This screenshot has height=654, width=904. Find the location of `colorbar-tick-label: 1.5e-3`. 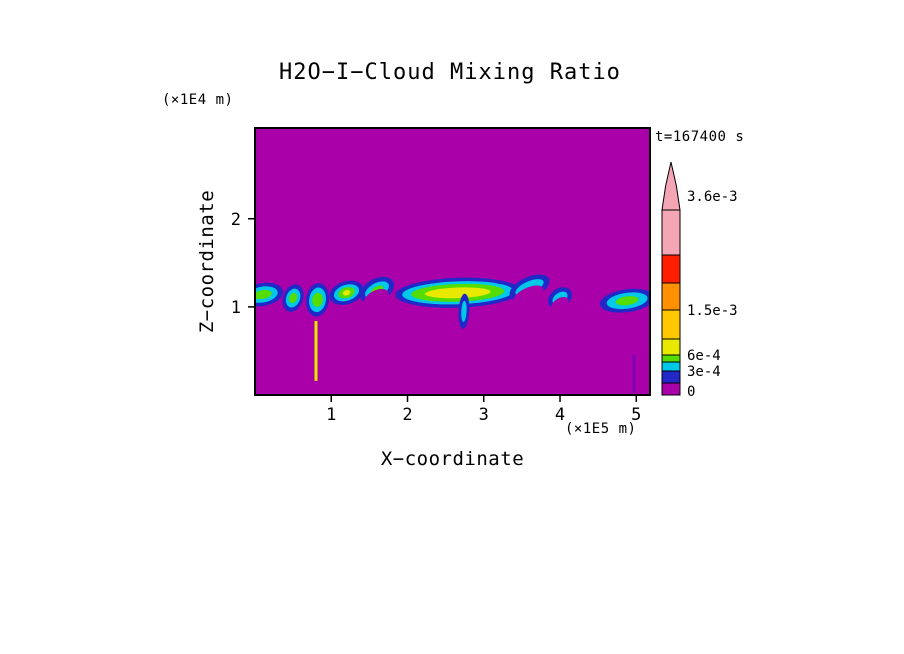

colorbar-tick-label: 1.5e-3 is located at coordinates (712, 311).